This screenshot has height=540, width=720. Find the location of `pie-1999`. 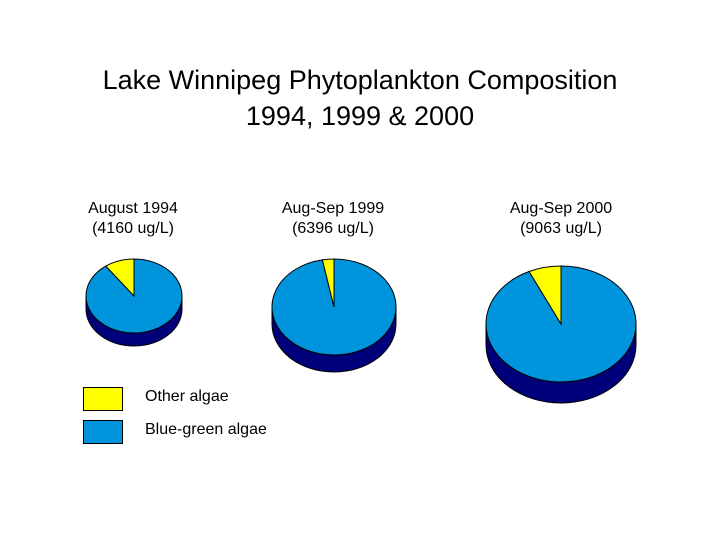

pie-1999 is located at coordinates (334, 315).